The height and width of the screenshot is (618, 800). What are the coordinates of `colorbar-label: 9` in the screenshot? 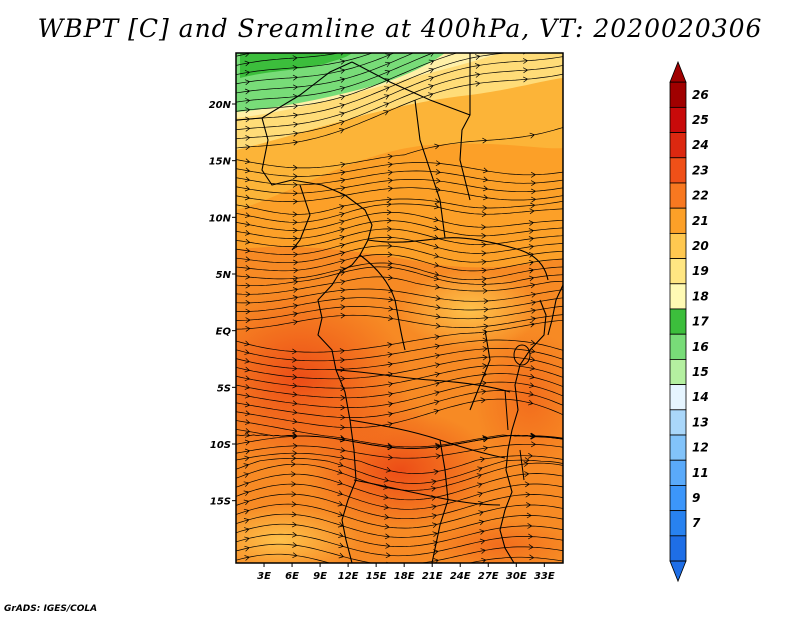 It's located at (696, 498).